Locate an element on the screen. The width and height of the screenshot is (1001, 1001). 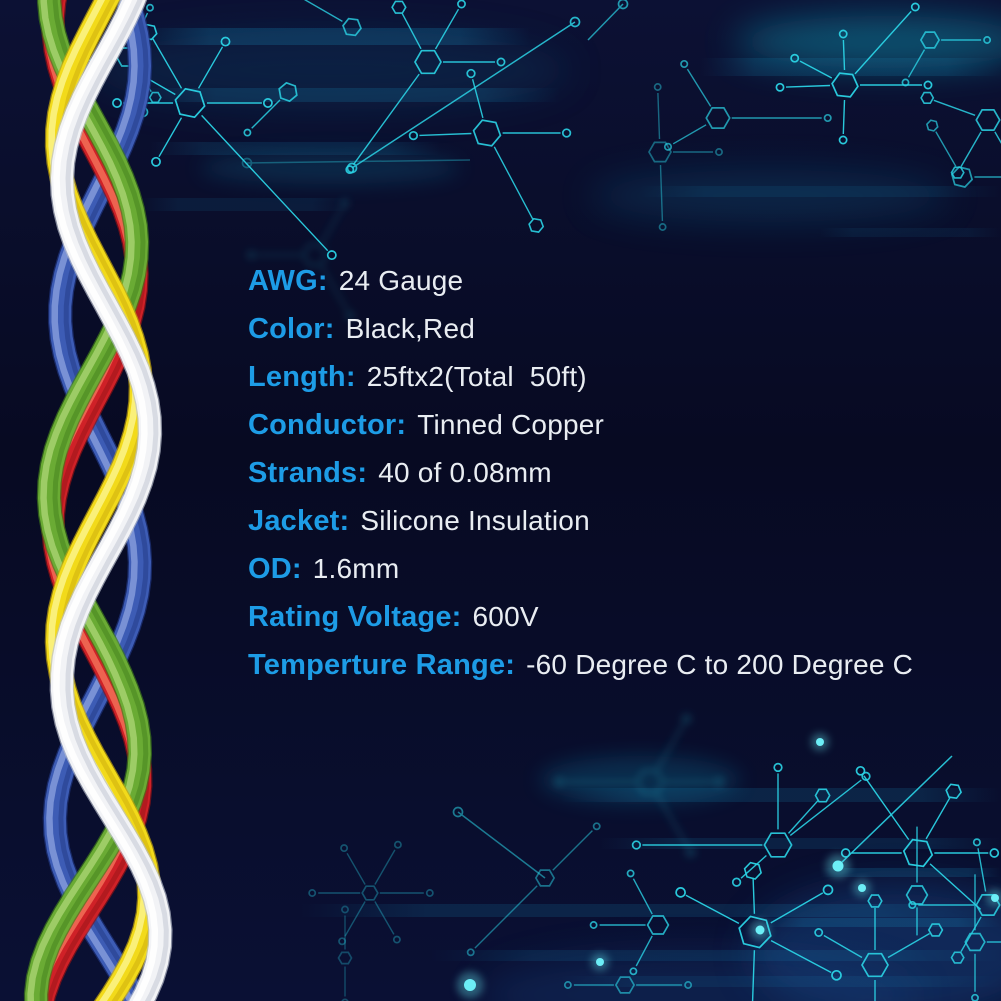
spec-row-rating-voltage: Rating Voltage: 600V is located at coordinates (580, 617).